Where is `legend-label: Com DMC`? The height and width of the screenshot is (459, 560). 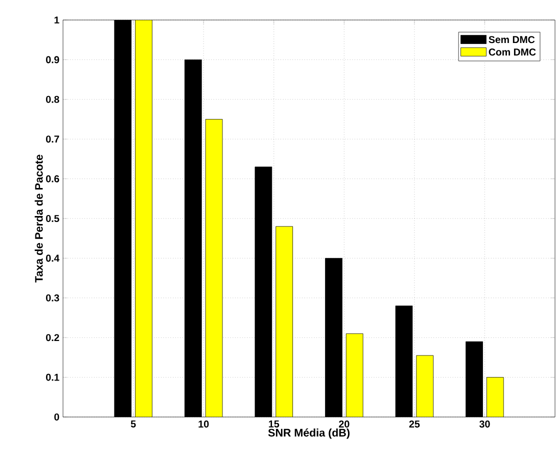
legend-label: Com DMC is located at coordinates (512, 52).